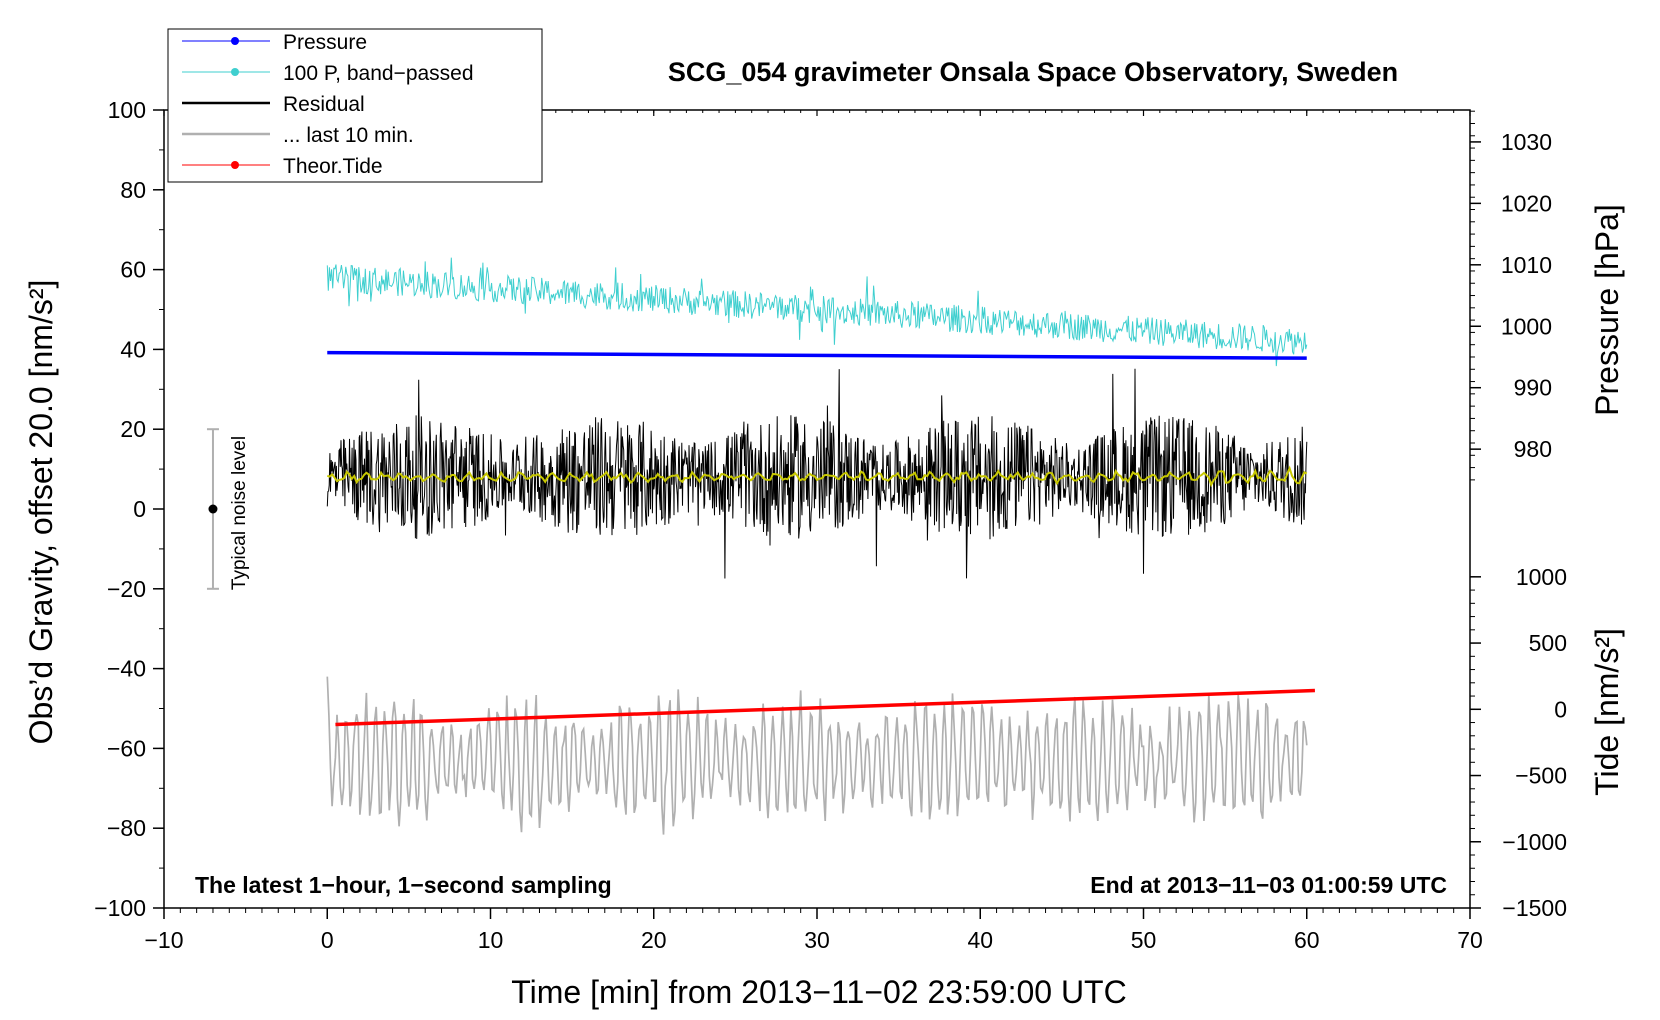 This screenshot has width=1660, height=1020. What do you see at coordinates (133, 349) in the screenshot?
I see `y-tick-label: 40` at bounding box center [133, 349].